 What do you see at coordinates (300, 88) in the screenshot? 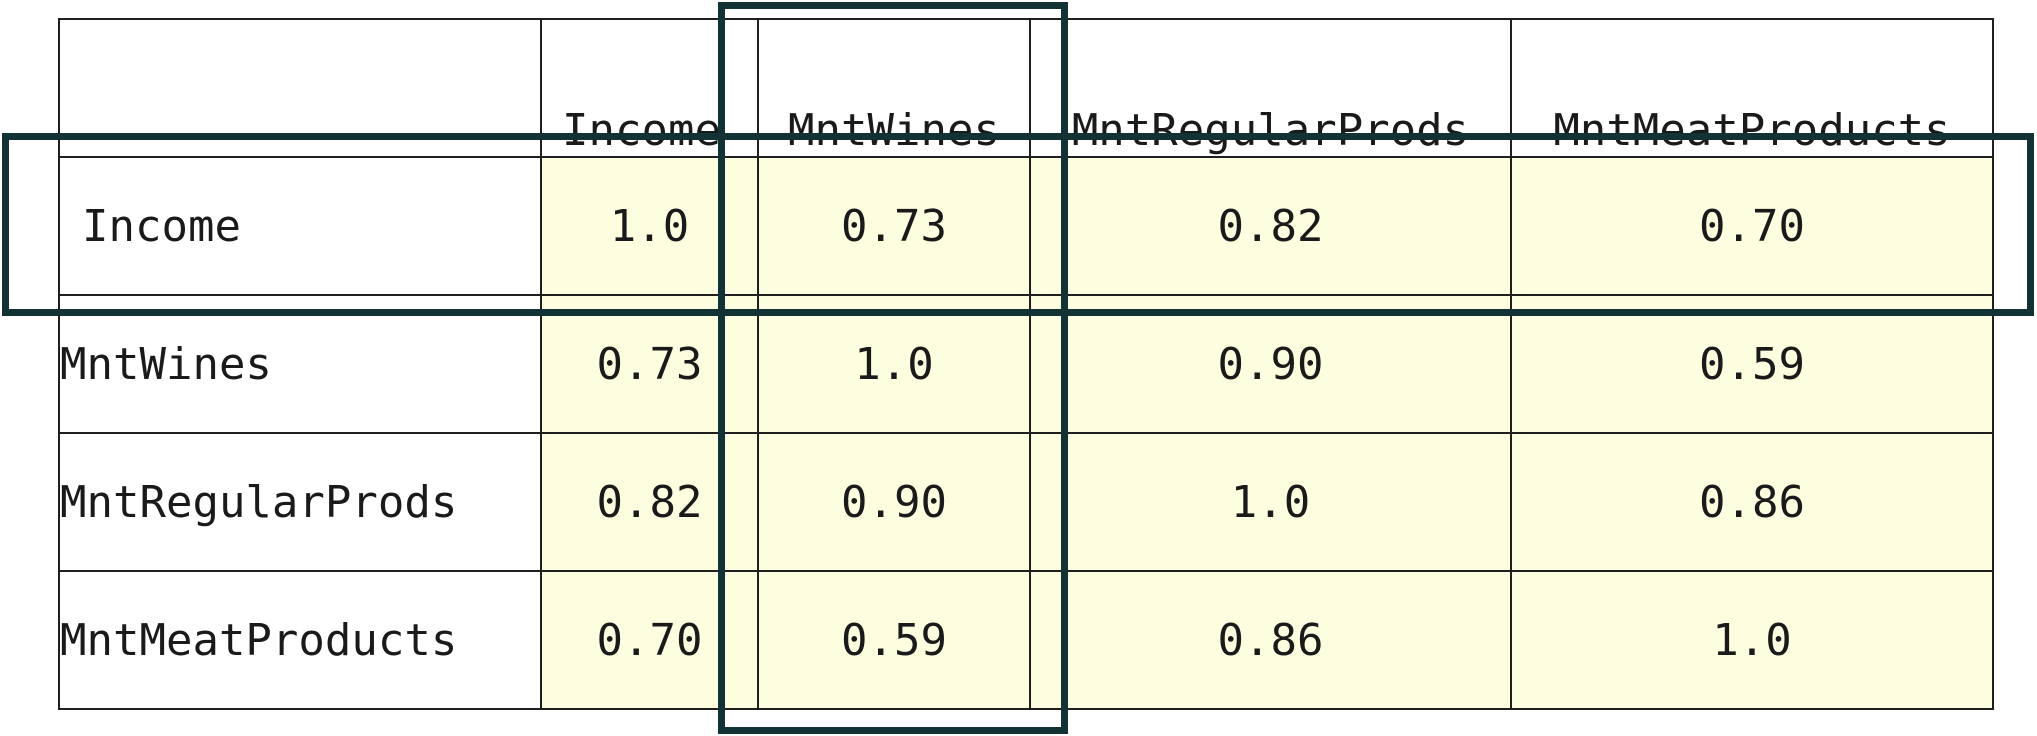
I see `table-corner-cell` at bounding box center [300, 88].